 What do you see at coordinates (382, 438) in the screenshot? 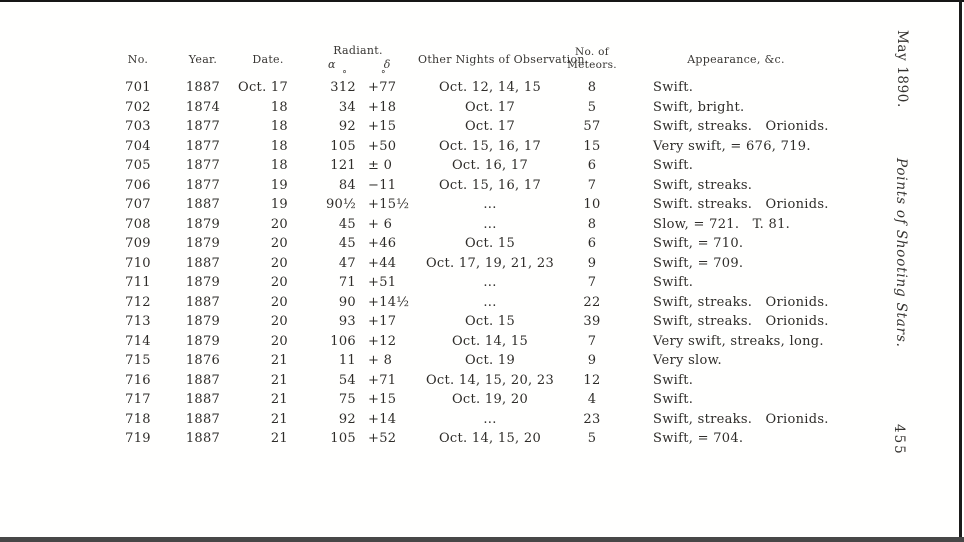
I see `cell-d: +52` at bounding box center [382, 438].